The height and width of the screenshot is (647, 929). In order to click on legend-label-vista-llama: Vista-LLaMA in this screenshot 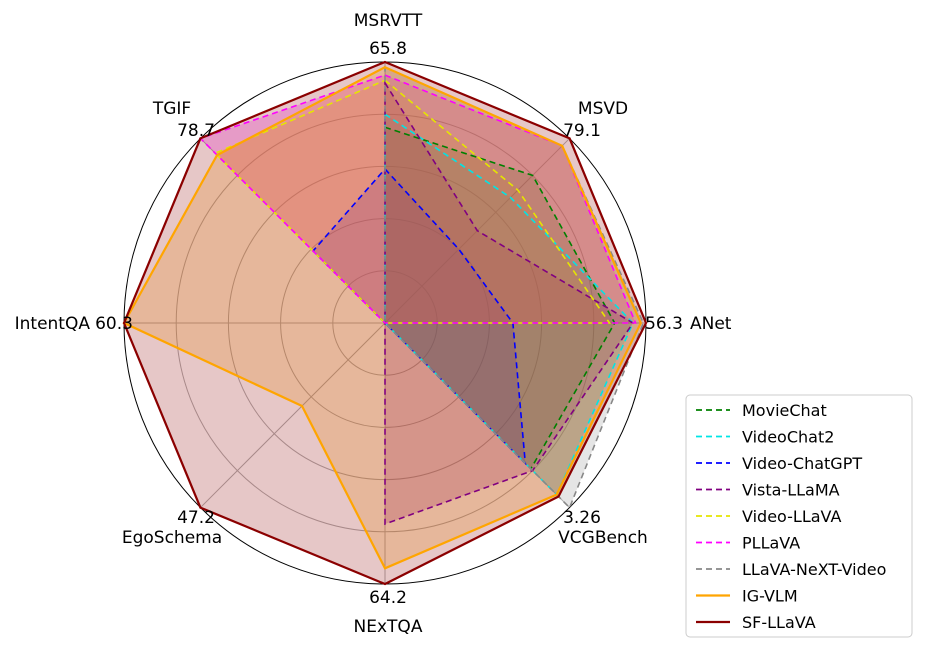, I will do `click(791, 490)`.